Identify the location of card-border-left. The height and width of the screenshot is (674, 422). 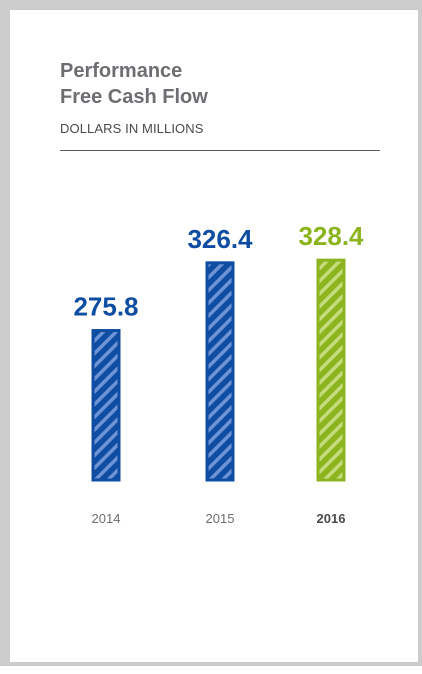
(5, 333).